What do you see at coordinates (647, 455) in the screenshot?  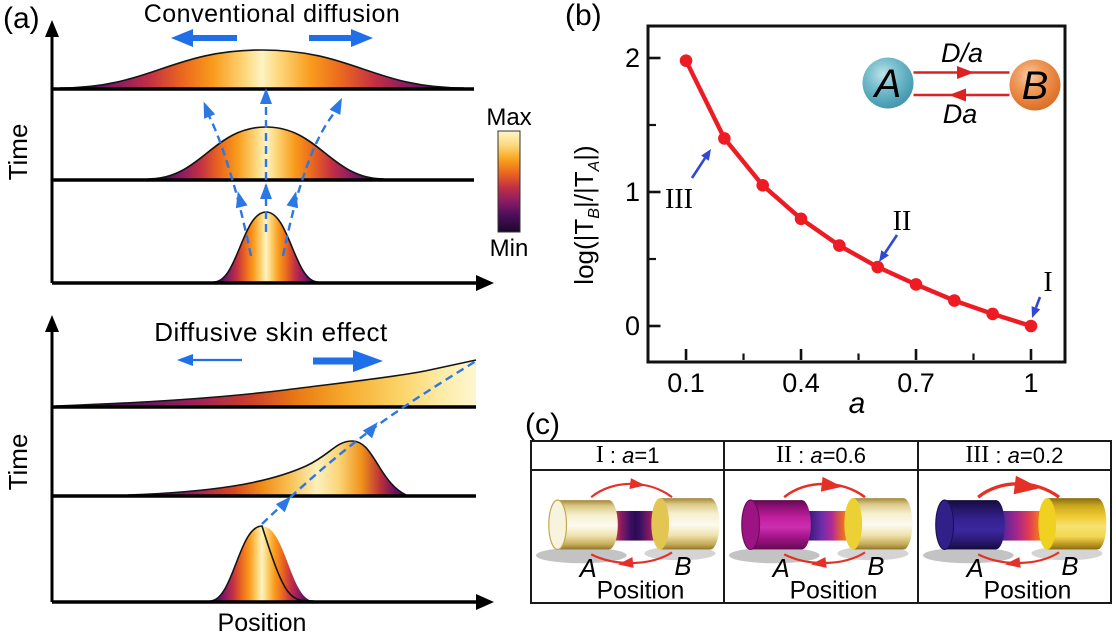 I see `param-value: =1` at bounding box center [647, 455].